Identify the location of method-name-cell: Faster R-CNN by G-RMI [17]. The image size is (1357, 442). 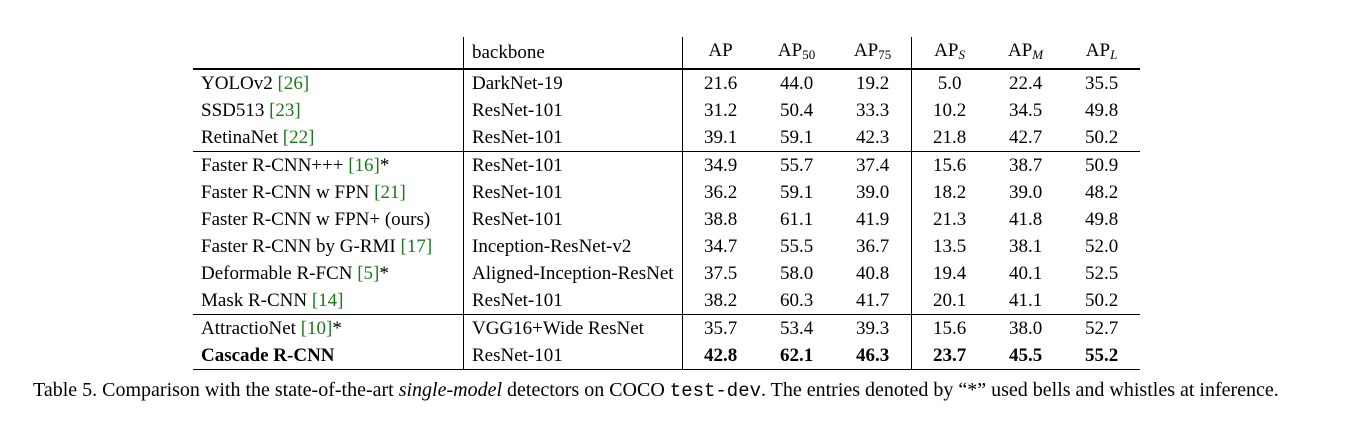
(328, 246).